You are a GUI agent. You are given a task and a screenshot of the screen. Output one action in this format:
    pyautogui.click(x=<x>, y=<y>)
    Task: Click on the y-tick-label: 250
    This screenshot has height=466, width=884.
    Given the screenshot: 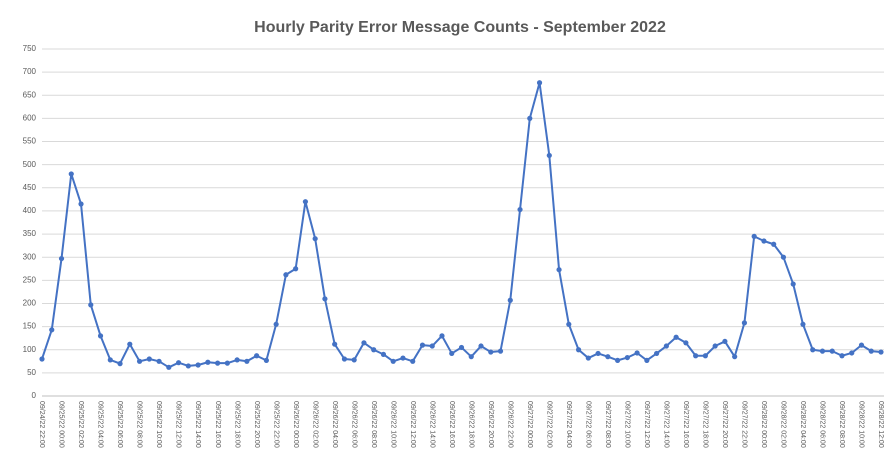 What is the action you would take?
    pyautogui.click(x=30, y=279)
    